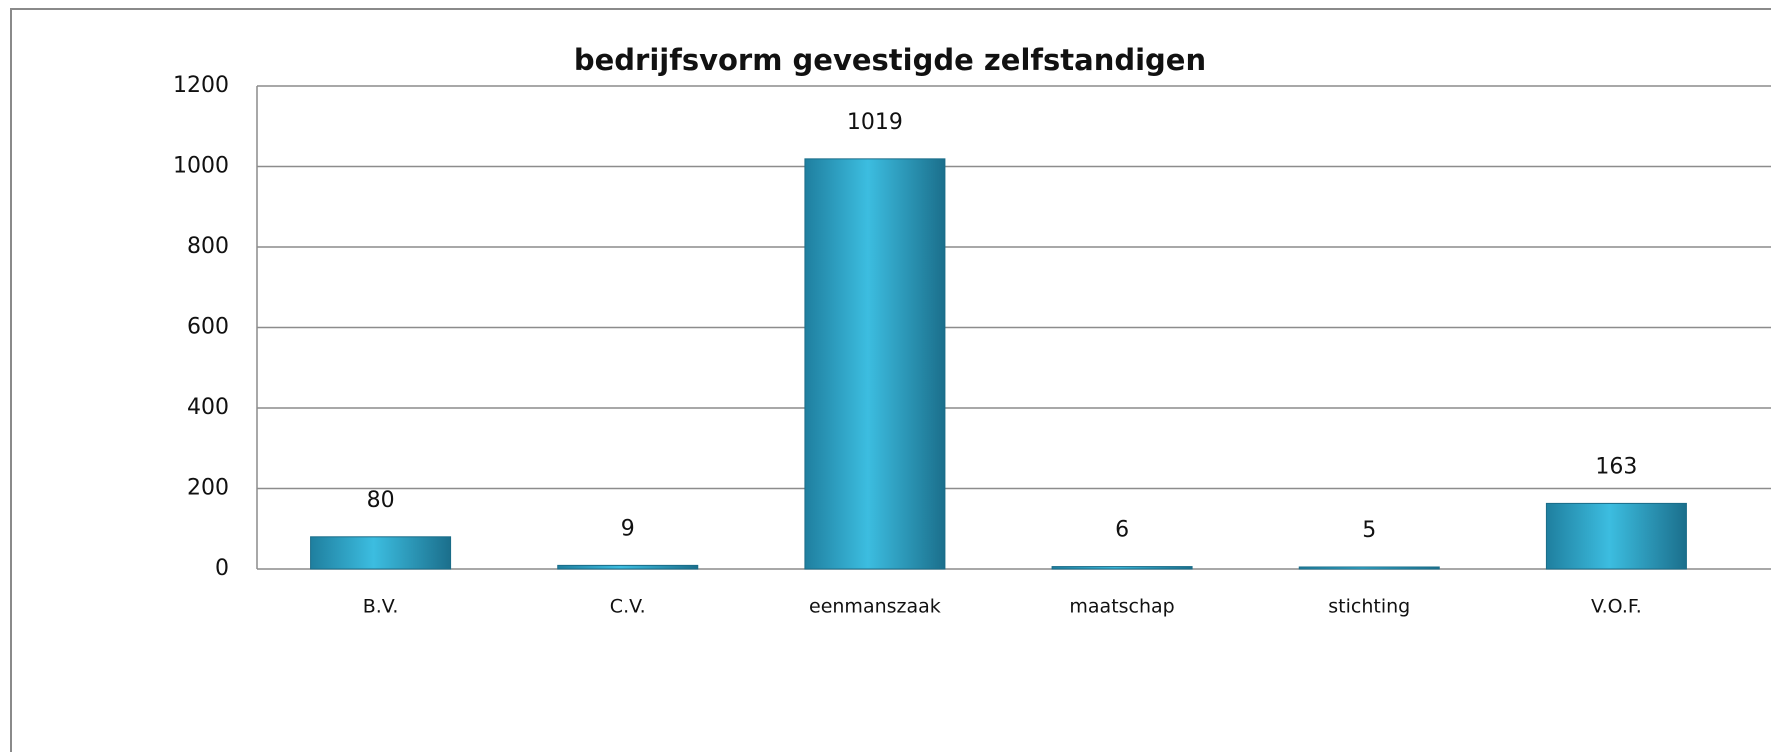  Describe the element at coordinates (890, 60) in the screenshot. I see `chart-title: bedrijfsvorm gevestigde zelfstandigen` at that location.